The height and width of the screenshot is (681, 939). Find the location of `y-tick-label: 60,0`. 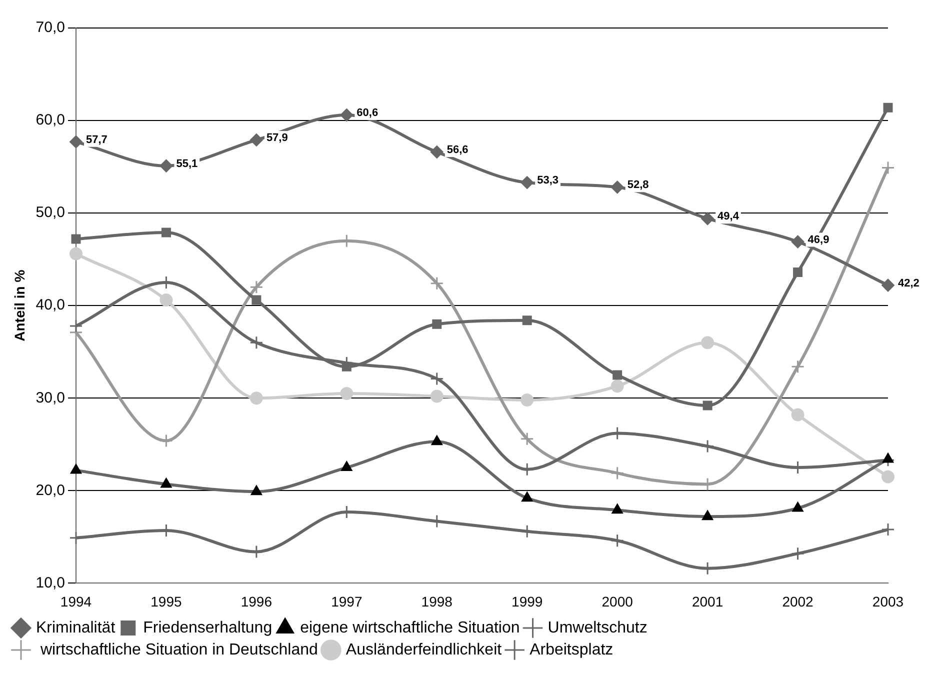

y-tick-label: 60,0 is located at coordinates (50, 120).